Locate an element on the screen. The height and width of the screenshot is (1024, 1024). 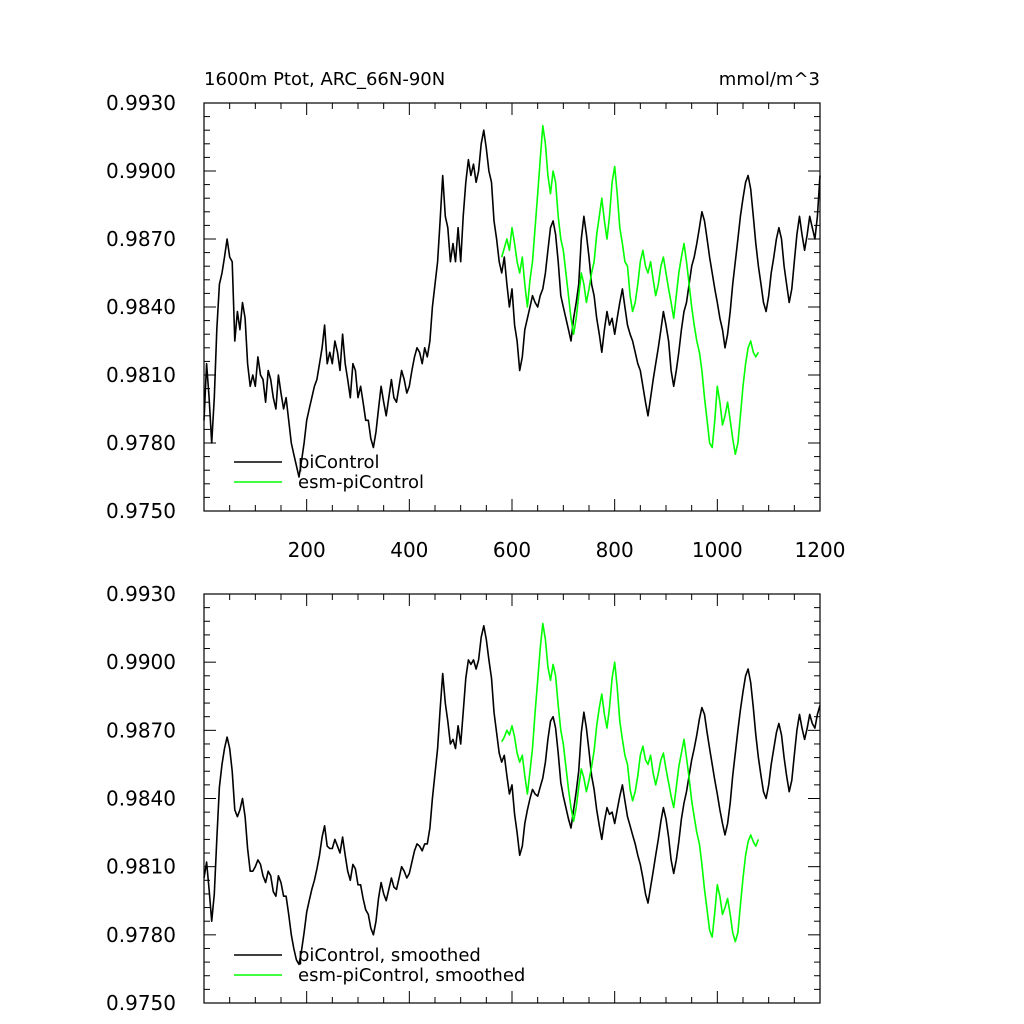
x-tick-label: 1200 is located at coordinates (820, 550).